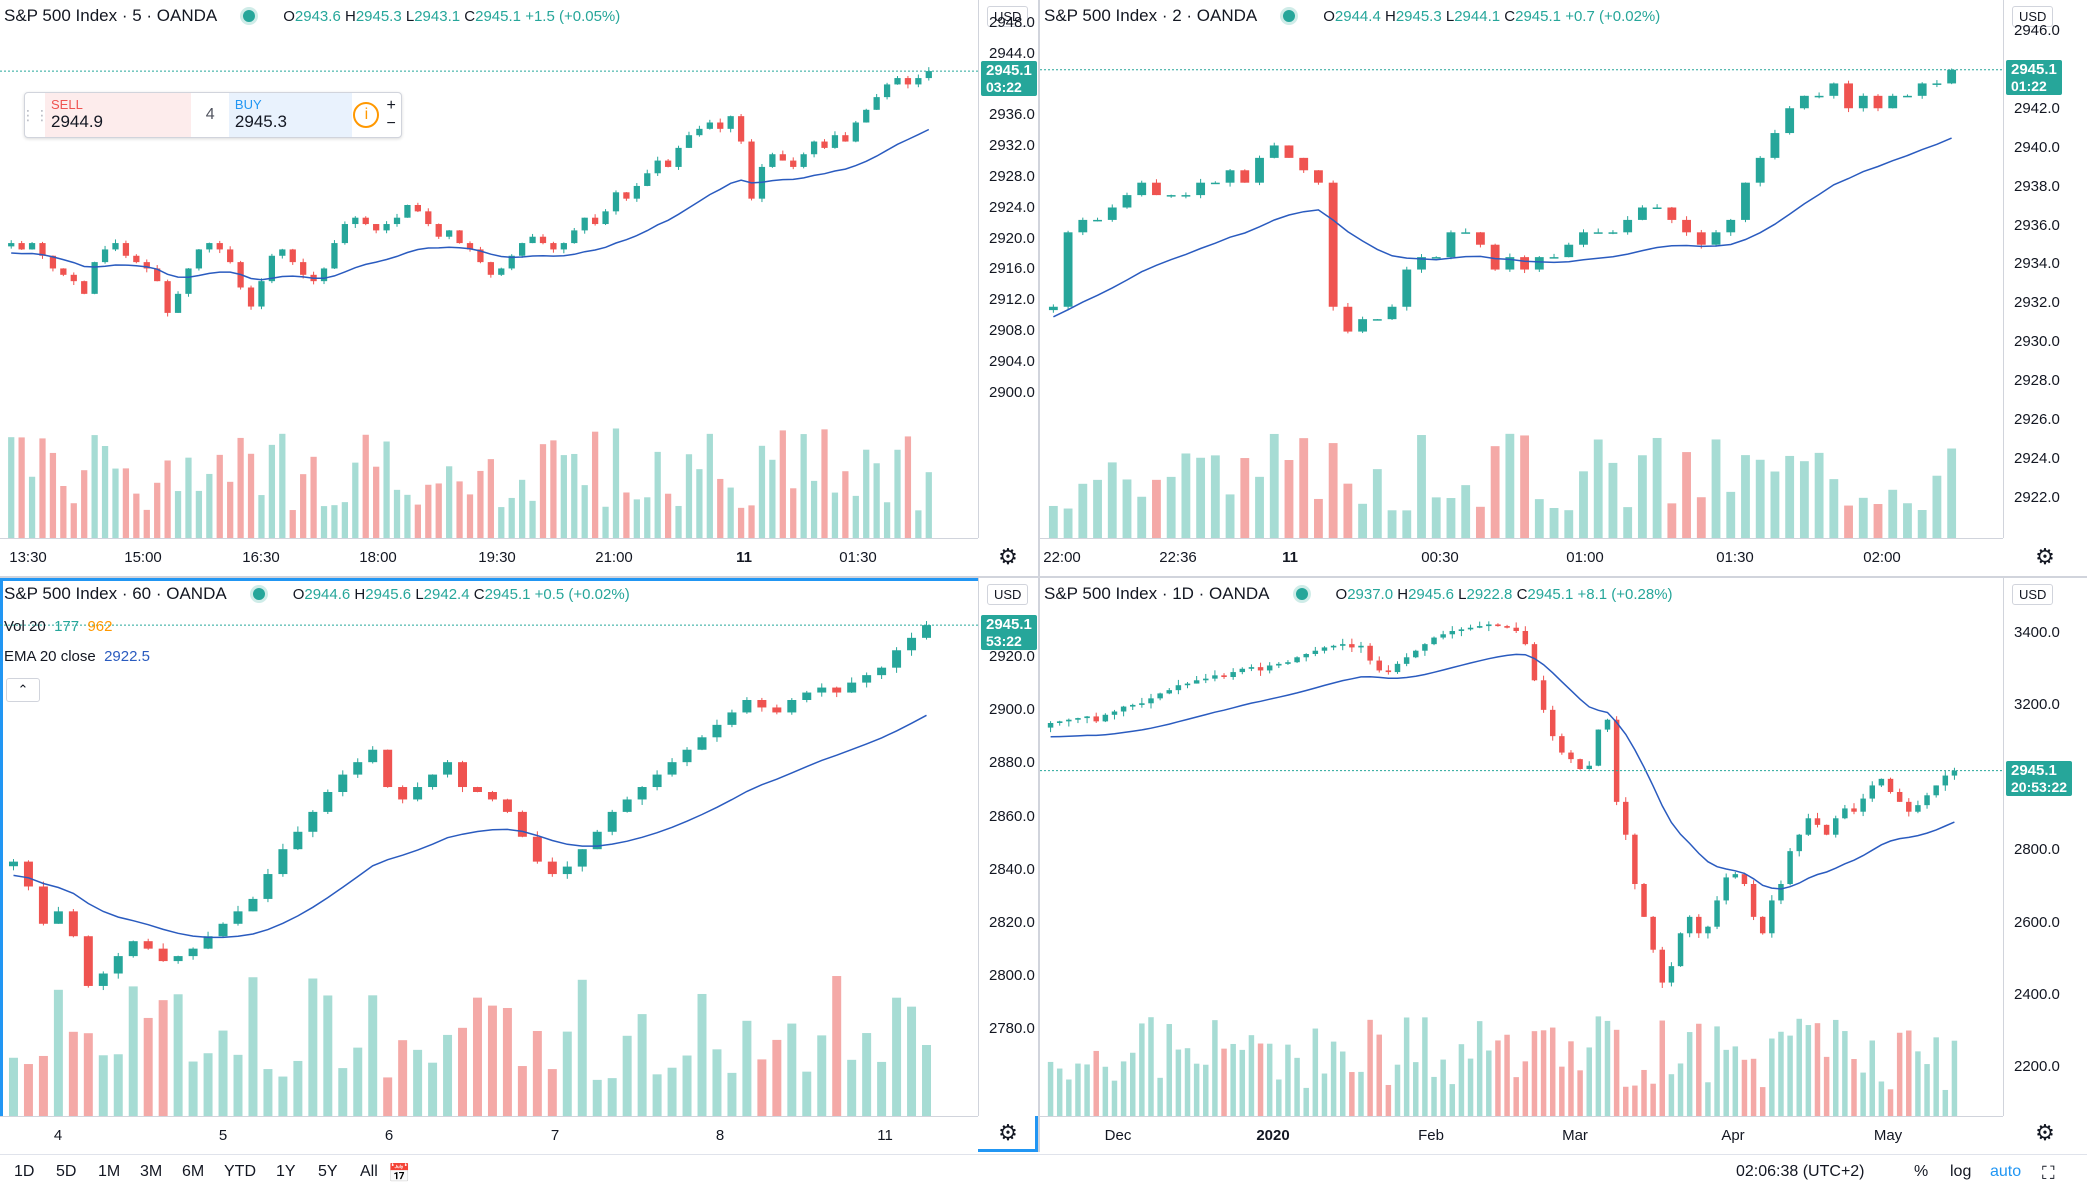  I want to click on collapse-legend-button: ⌃, so click(23, 690).